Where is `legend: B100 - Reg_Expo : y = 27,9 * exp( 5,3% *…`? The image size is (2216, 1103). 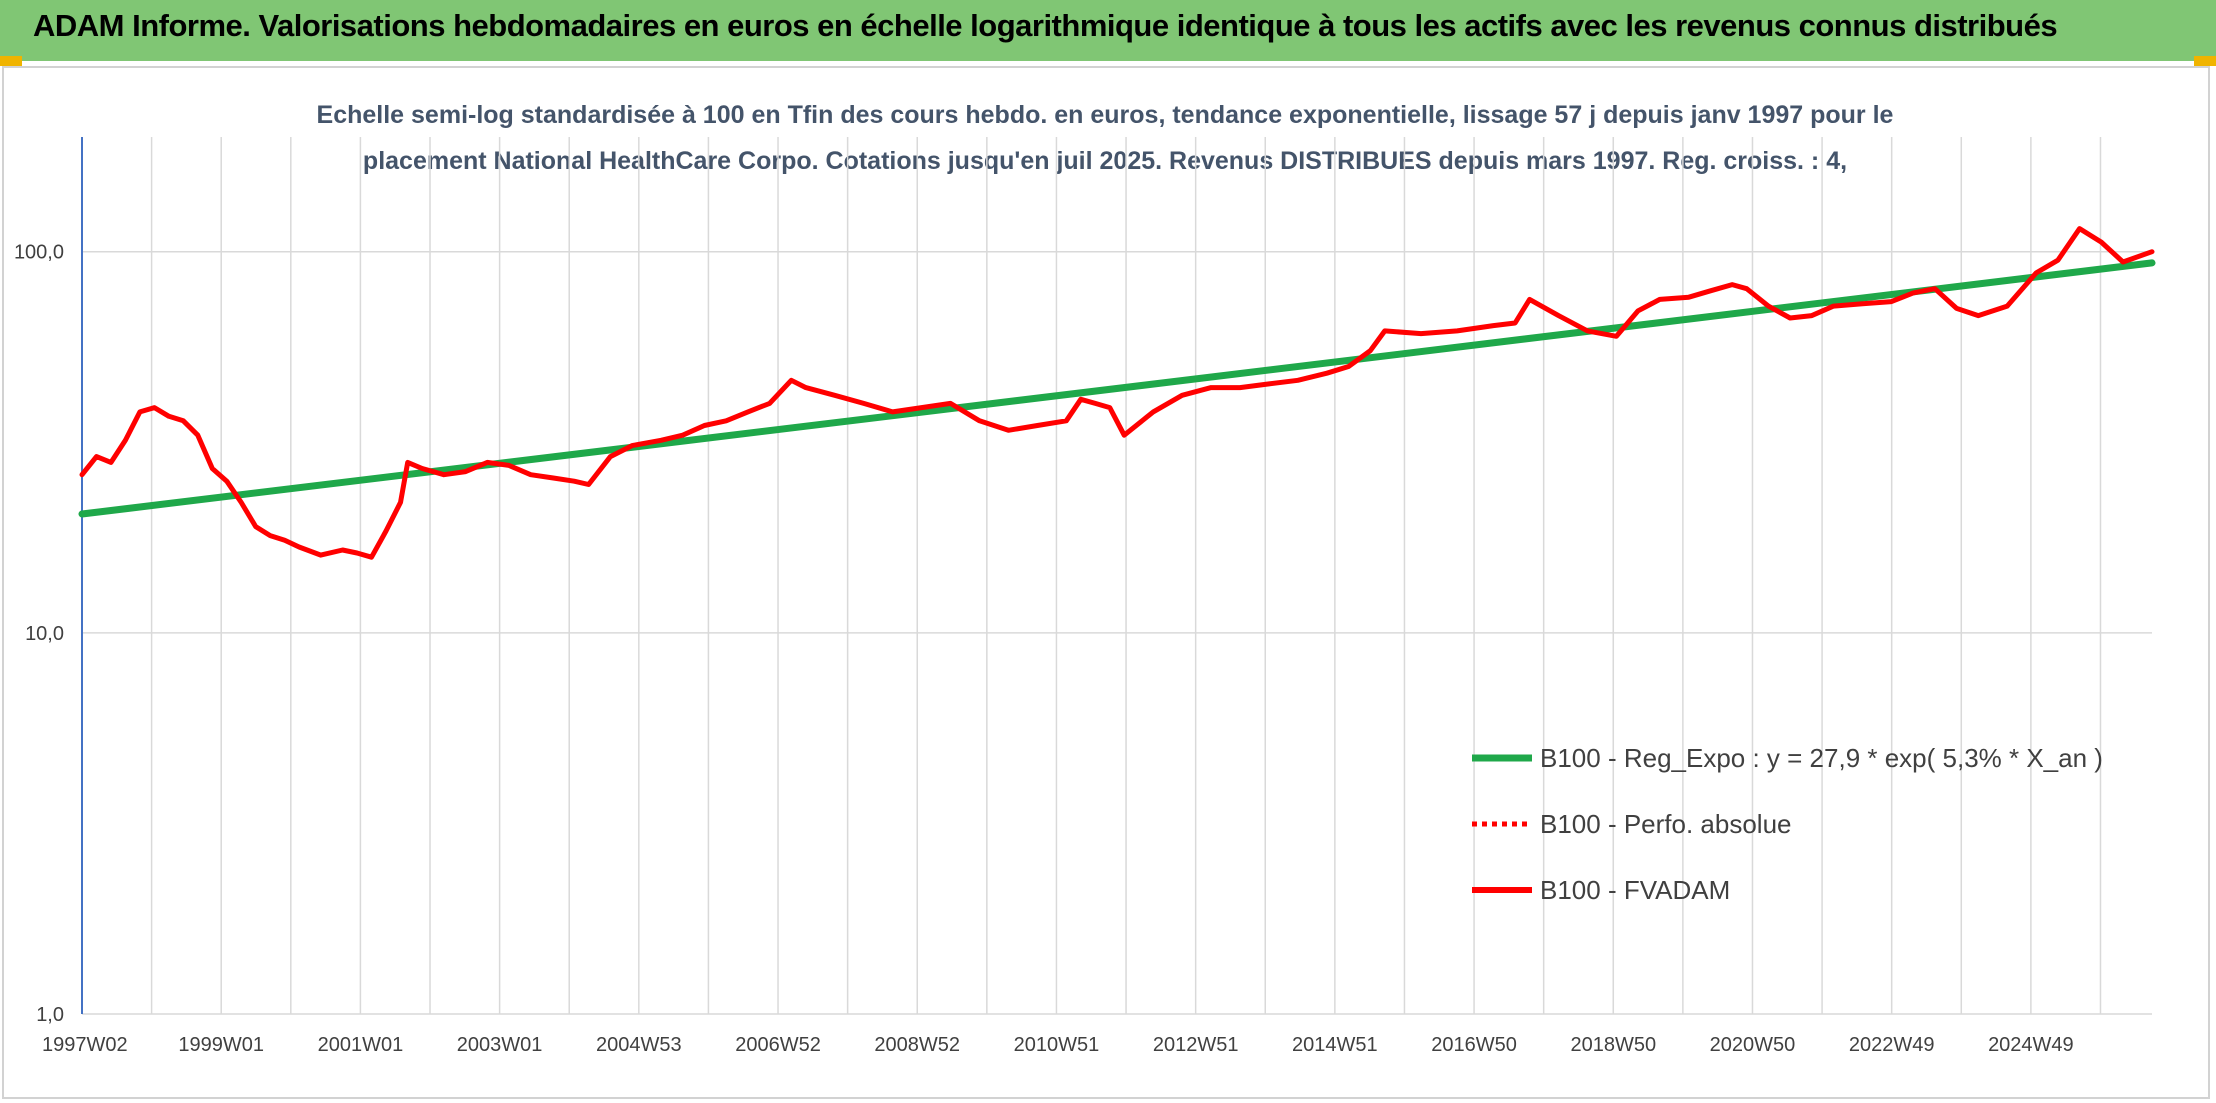 legend: B100 - Reg_Expo : y = 27,9 * exp( 5,3% *… is located at coordinates (1787, 824).